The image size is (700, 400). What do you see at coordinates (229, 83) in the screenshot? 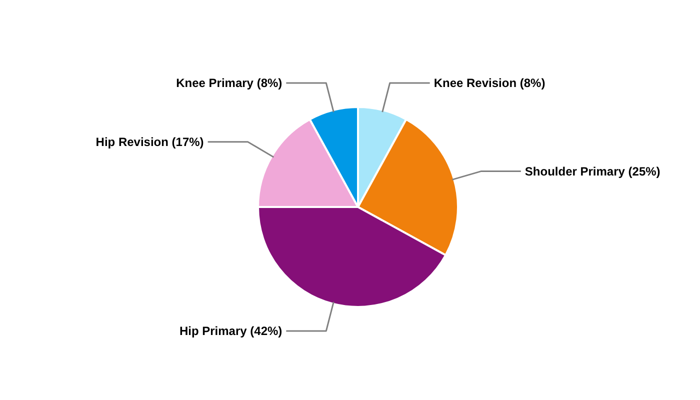
I see `slice-label: Knee Primary (8%)` at bounding box center [229, 83].